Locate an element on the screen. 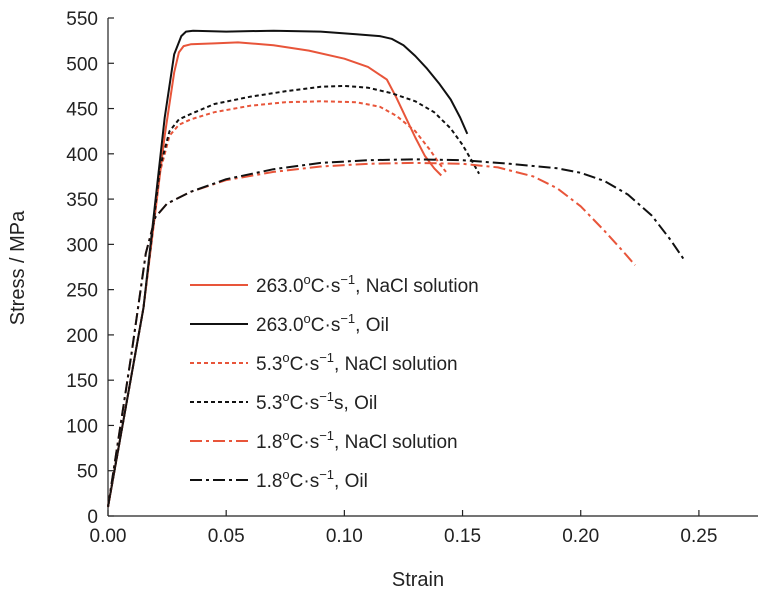  y-tick-label: 500 is located at coordinates (82, 64).